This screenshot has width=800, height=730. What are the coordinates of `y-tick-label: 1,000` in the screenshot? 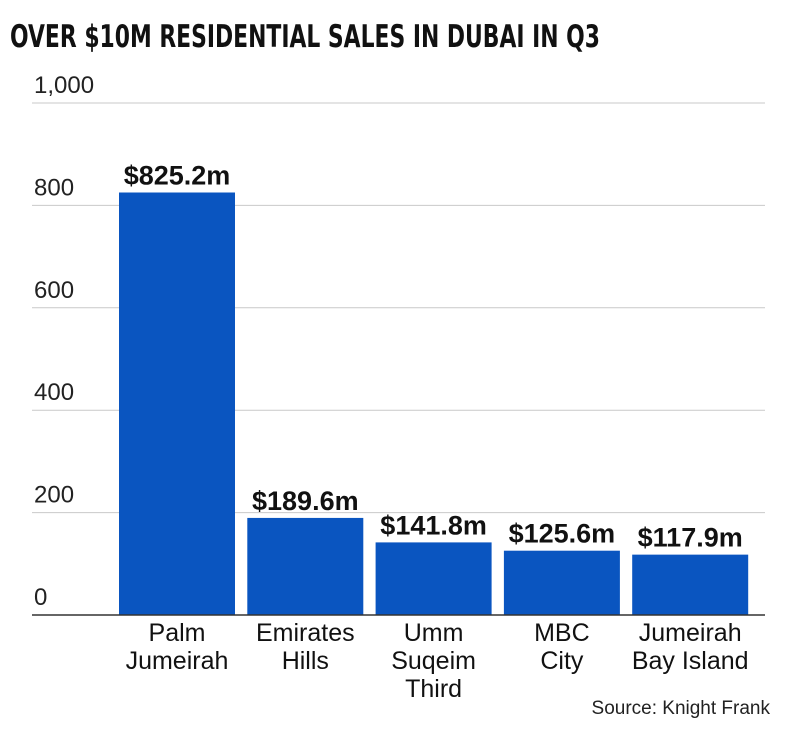 It's located at (64, 85).